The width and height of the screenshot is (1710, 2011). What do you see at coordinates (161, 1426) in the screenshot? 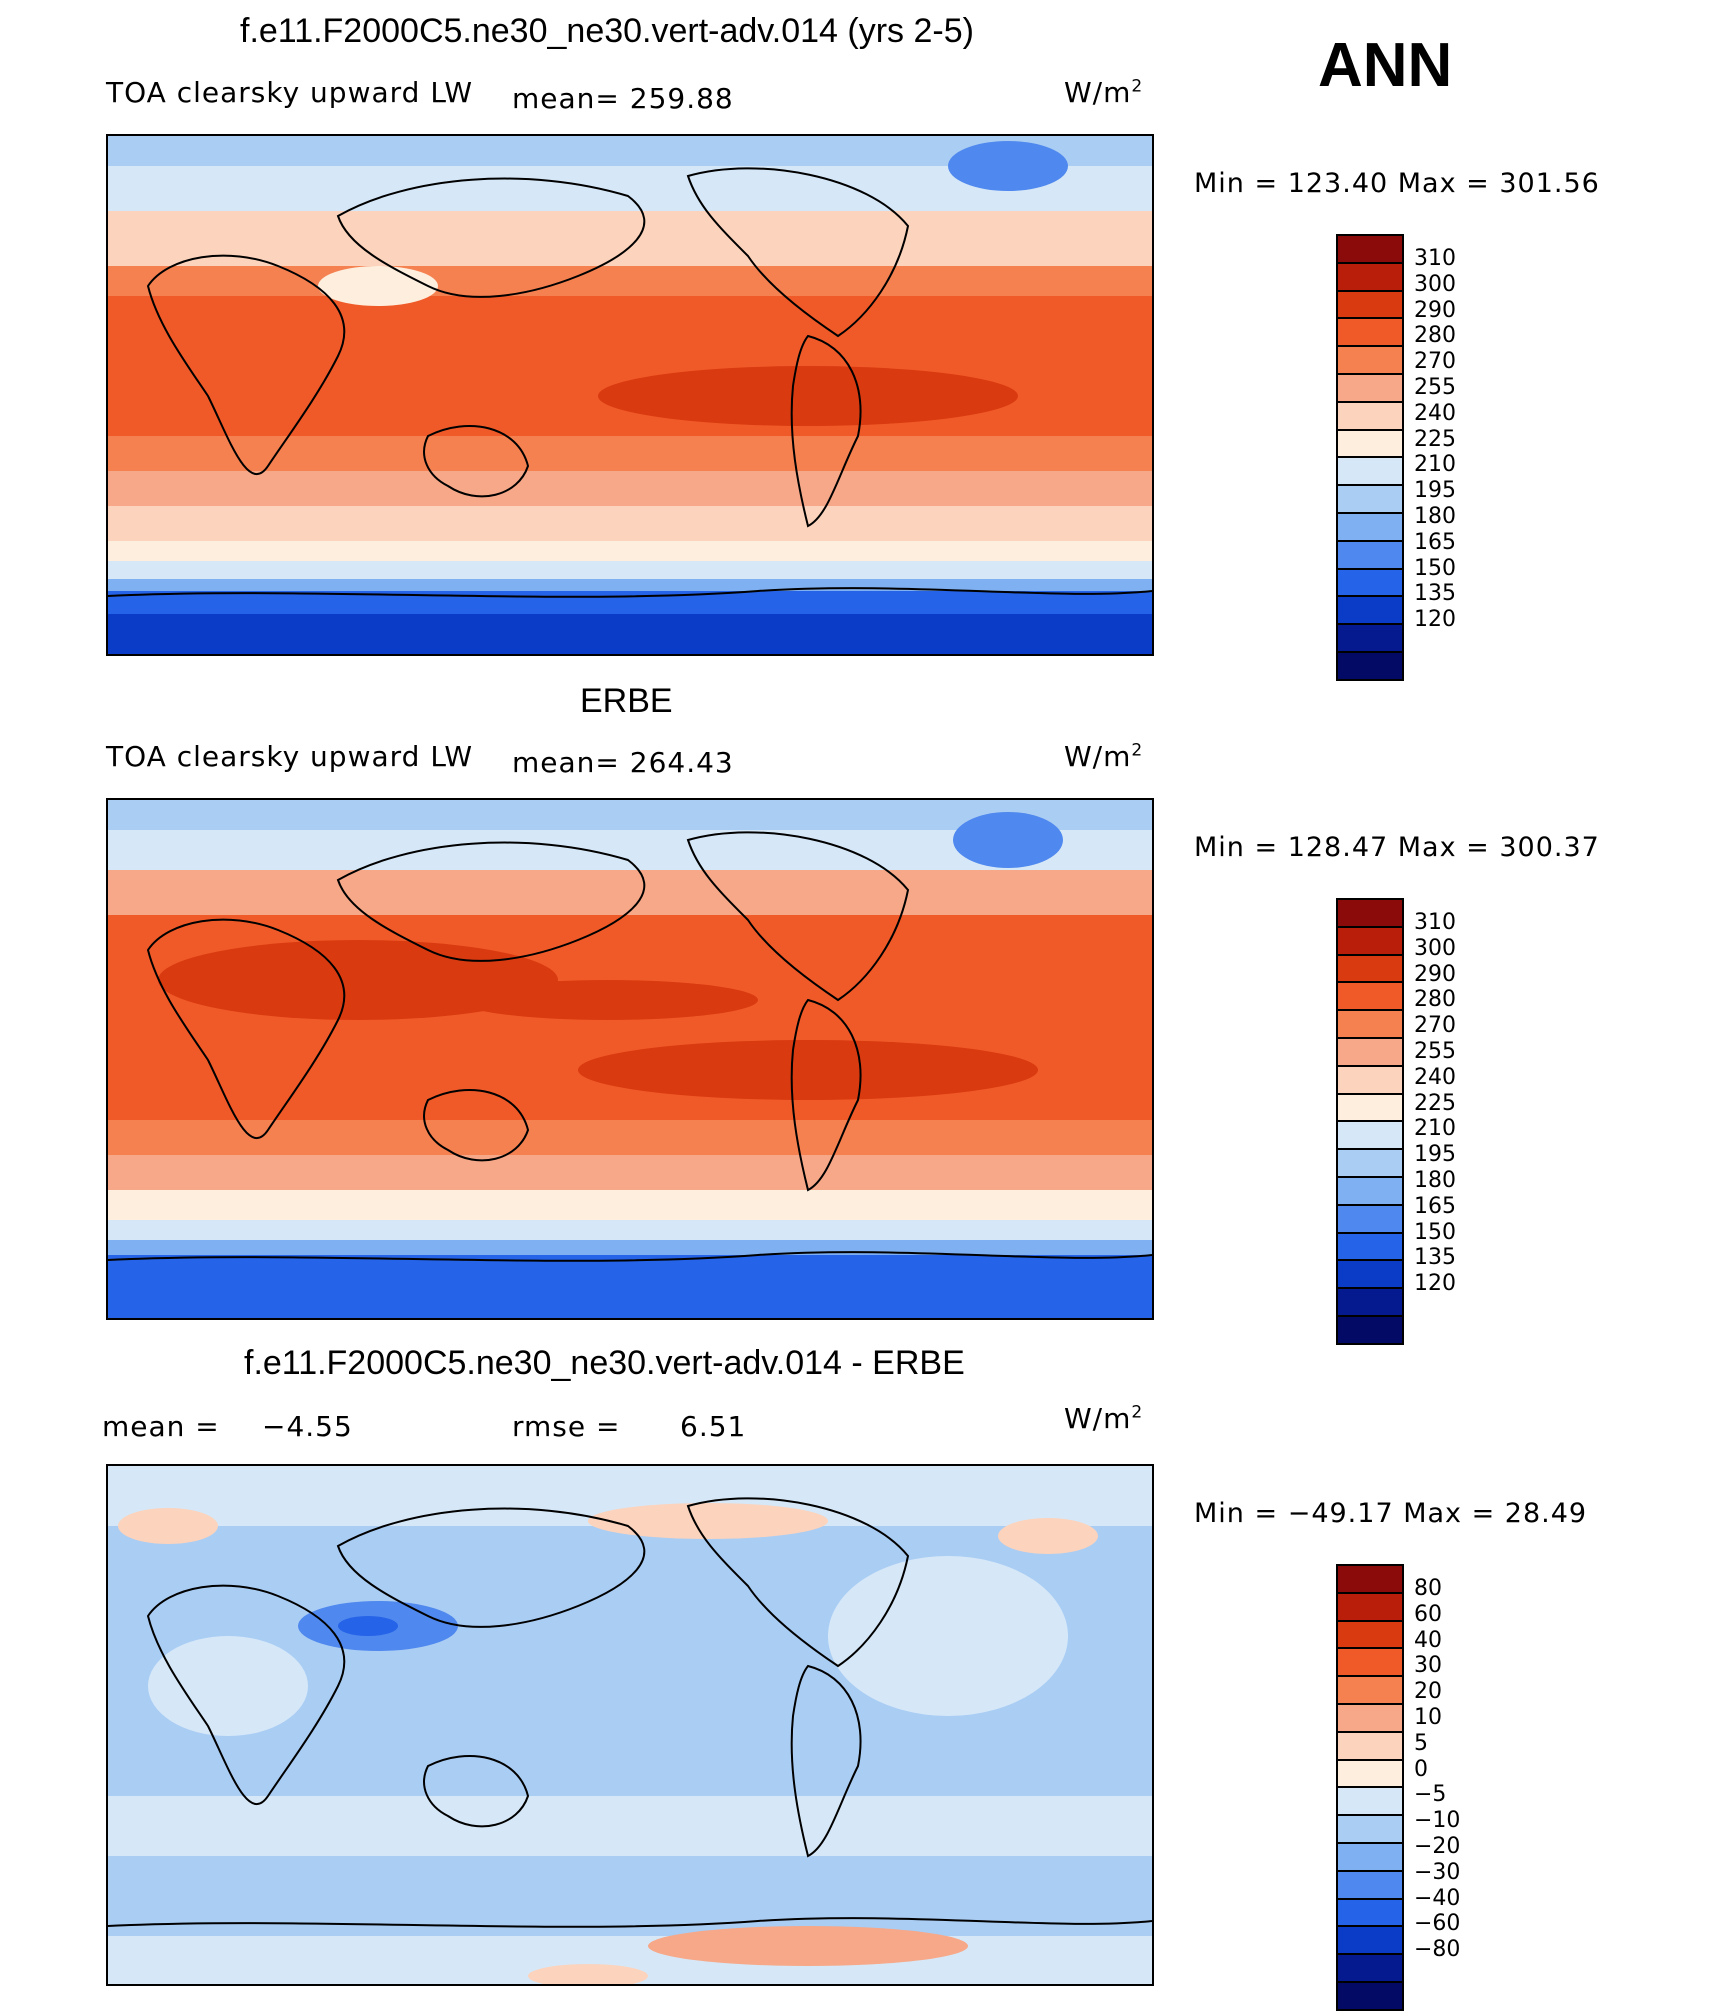
I see `panel3-mean-label: mean =` at bounding box center [161, 1426].